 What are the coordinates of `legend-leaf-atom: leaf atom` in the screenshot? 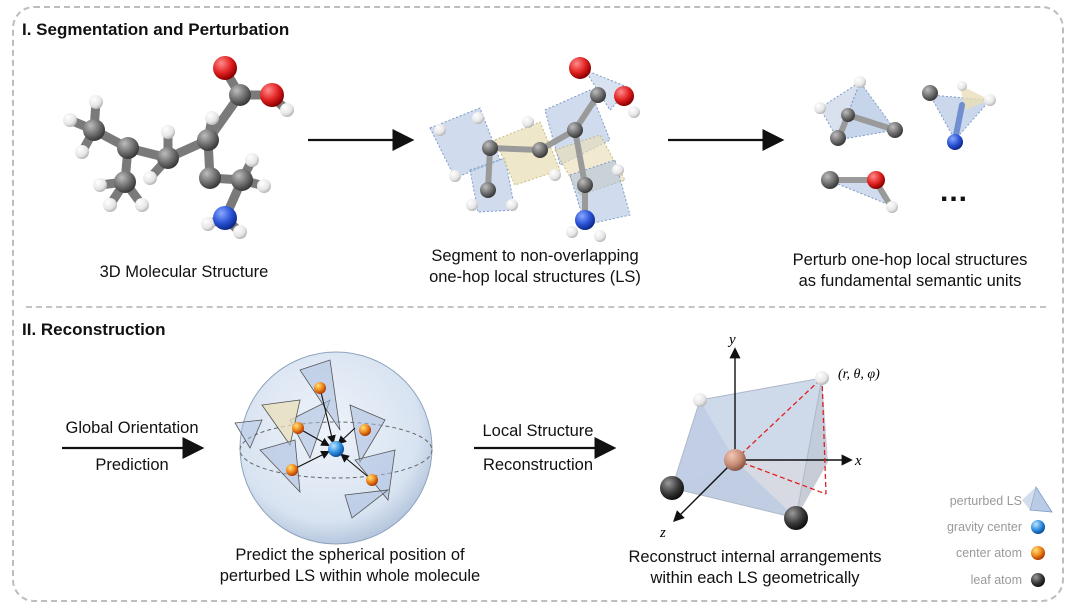 It's located at (996, 580).